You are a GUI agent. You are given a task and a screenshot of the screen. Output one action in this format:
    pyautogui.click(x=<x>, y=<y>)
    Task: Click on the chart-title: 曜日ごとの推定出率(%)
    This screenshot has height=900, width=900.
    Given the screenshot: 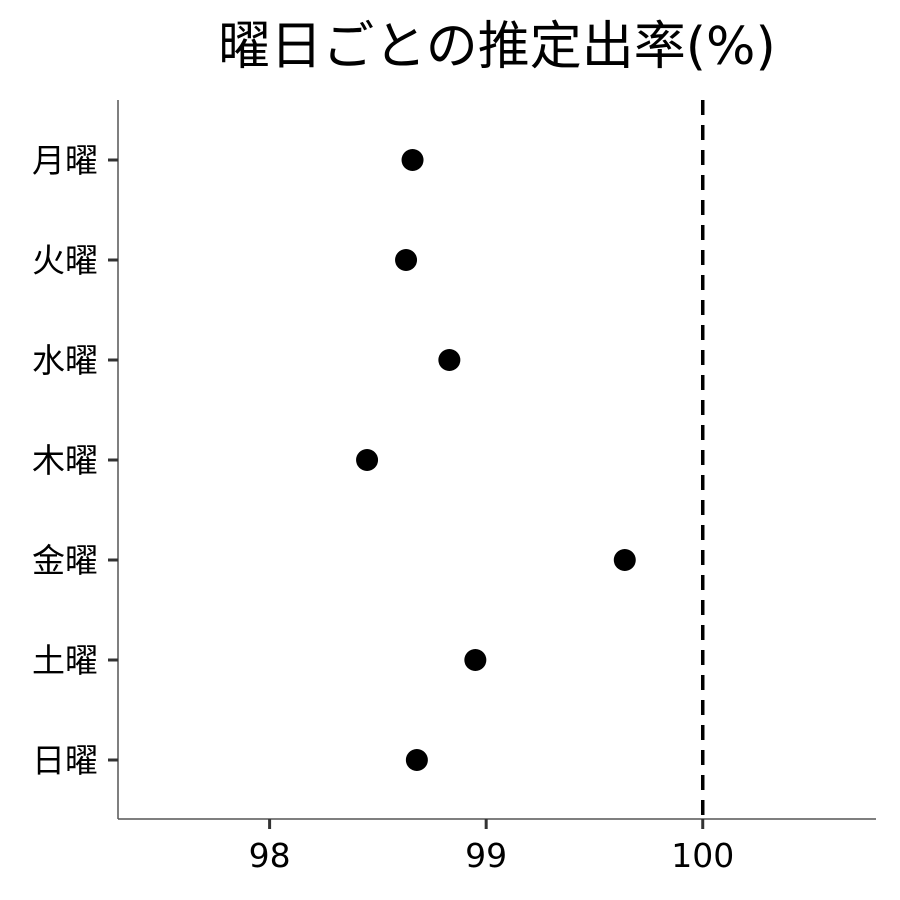 What is the action you would take?
    pyautogui.click(x=496, y=47)
    